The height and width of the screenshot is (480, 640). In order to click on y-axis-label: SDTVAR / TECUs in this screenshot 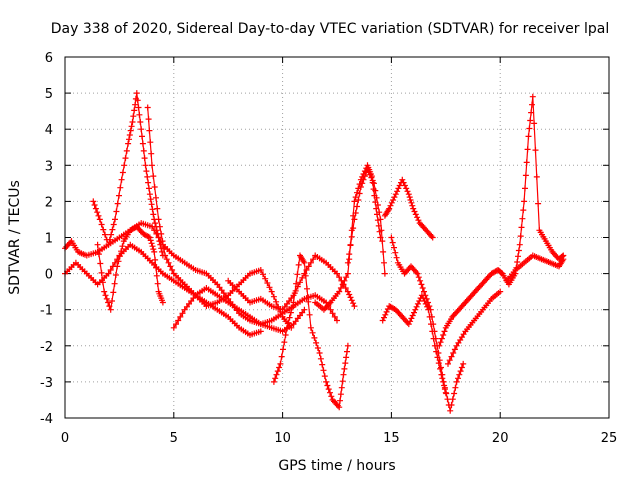, I will do `click(15, 237)`.